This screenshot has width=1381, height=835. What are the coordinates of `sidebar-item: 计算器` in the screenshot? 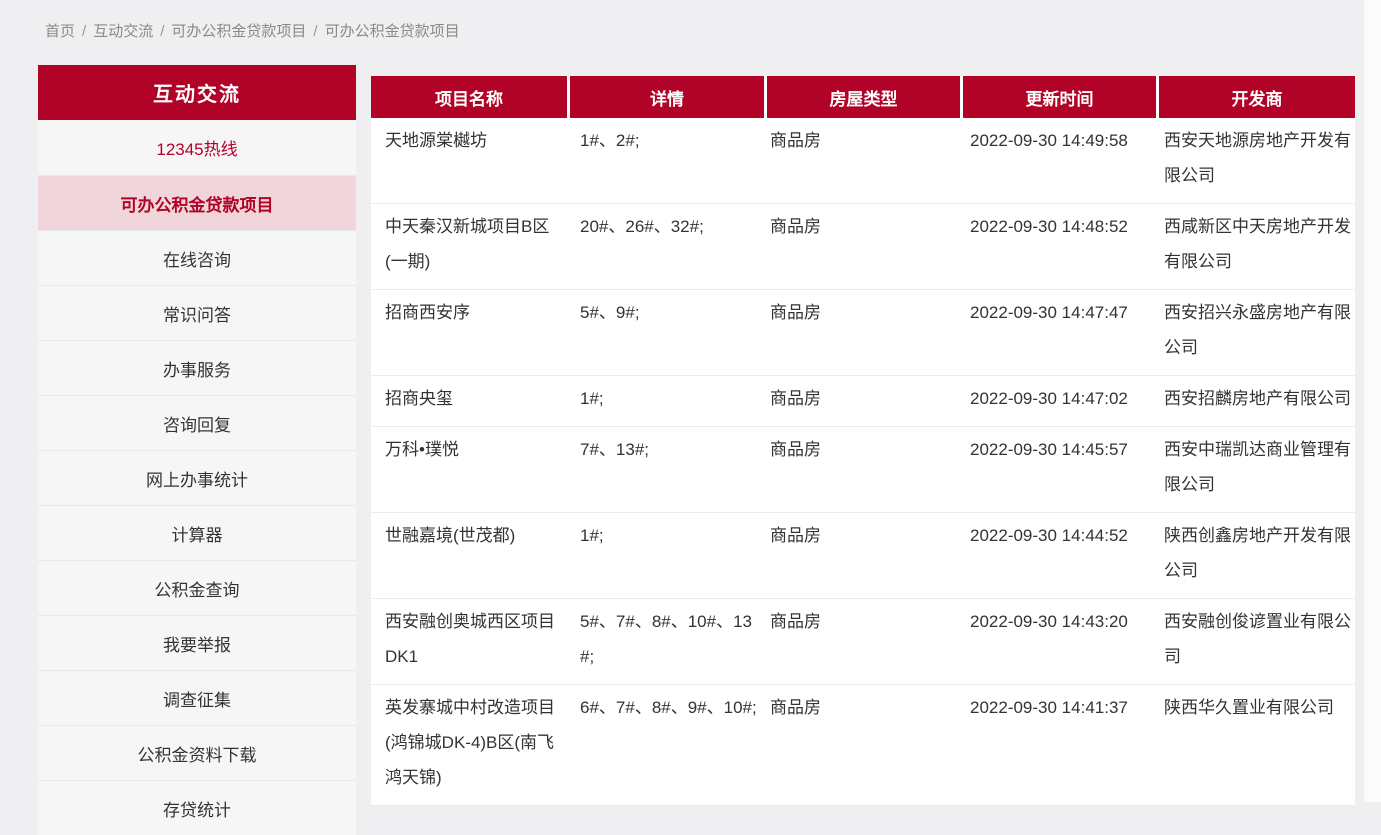 It's located at (197, 532).